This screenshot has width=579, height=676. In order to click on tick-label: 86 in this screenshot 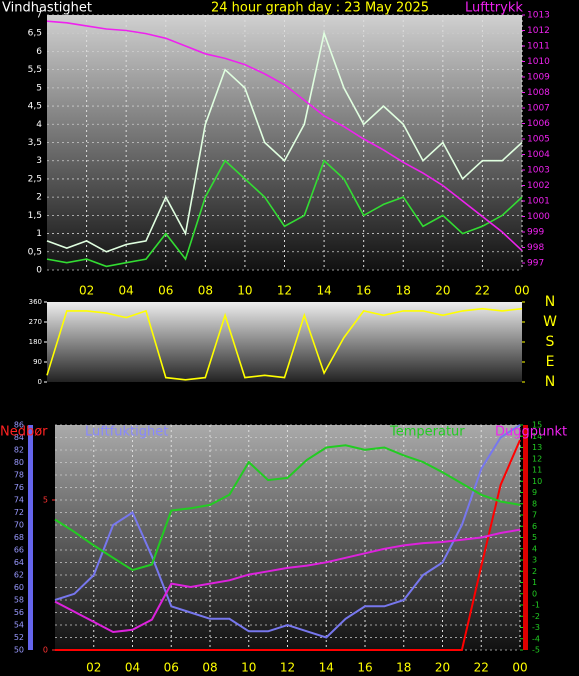, I will do `click(19, 425)`.